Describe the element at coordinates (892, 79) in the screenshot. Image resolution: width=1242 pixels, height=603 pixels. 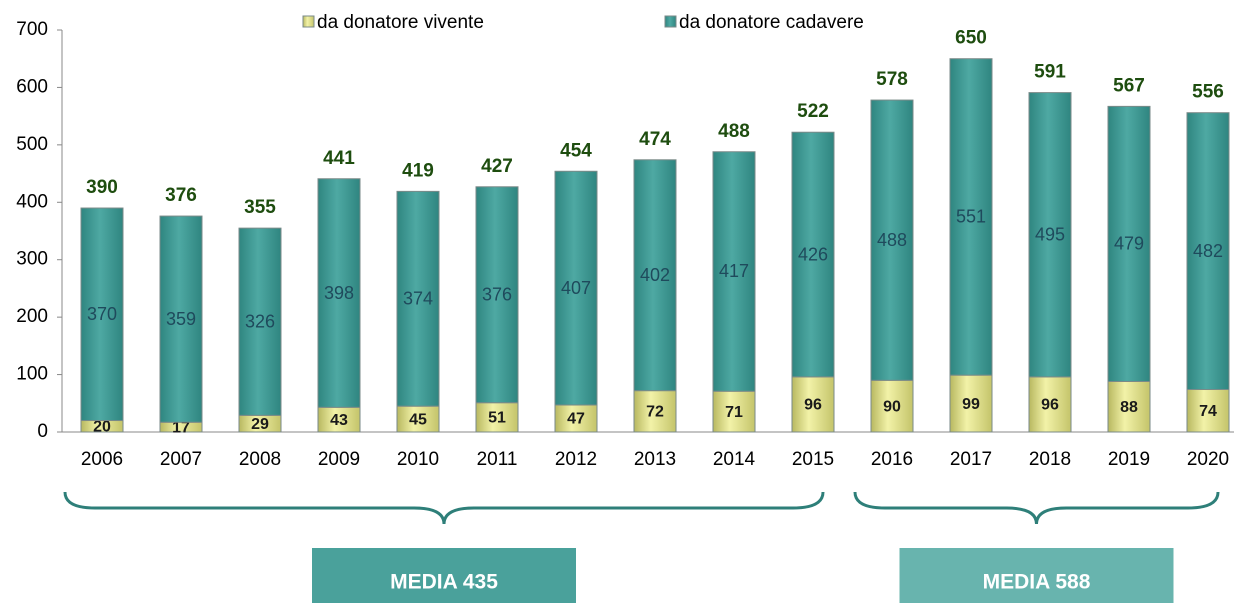
I see `total-label: 578` at that location.